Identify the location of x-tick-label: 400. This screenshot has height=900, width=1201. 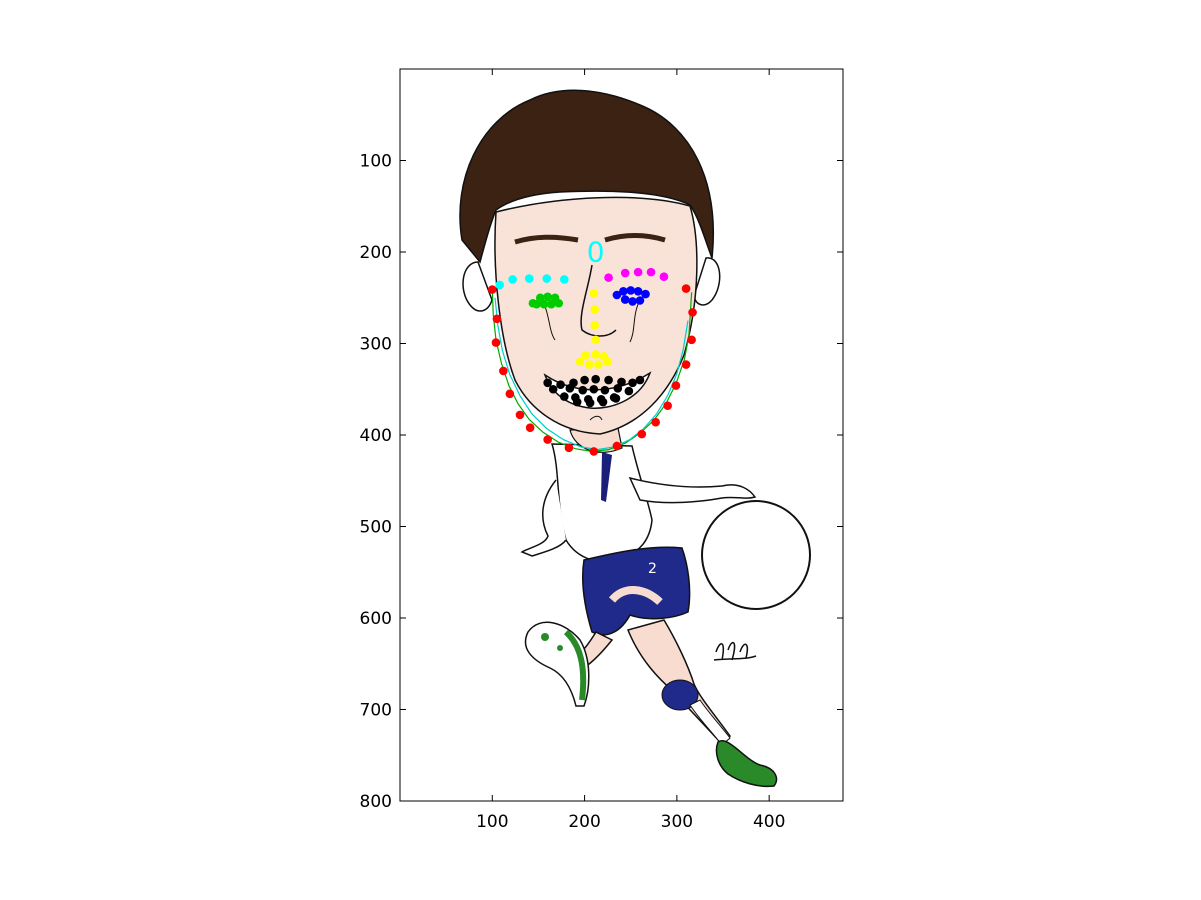
(769, 822).